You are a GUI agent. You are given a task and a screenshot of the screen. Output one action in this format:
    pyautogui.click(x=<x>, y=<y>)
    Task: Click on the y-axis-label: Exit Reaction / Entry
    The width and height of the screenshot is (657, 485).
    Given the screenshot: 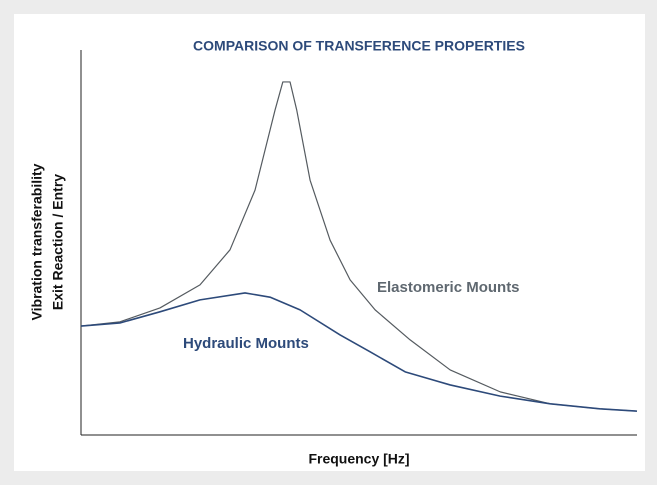 What is the action you would take?
    pyautogui.click(x=58, y=242)
    